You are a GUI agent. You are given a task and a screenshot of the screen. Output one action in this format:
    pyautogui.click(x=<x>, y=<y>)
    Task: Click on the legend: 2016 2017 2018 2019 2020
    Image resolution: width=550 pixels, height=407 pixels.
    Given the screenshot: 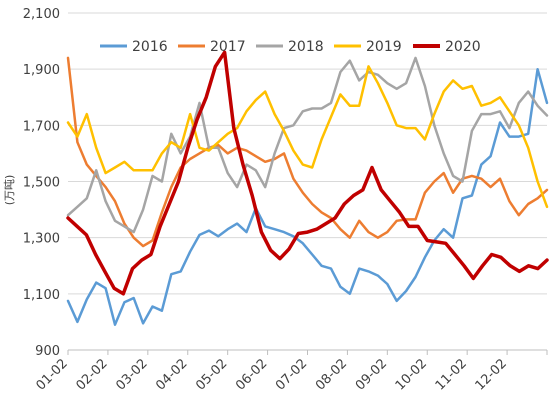 What is the action you would take?
    pyautogui.click(x=290, y=47)
    